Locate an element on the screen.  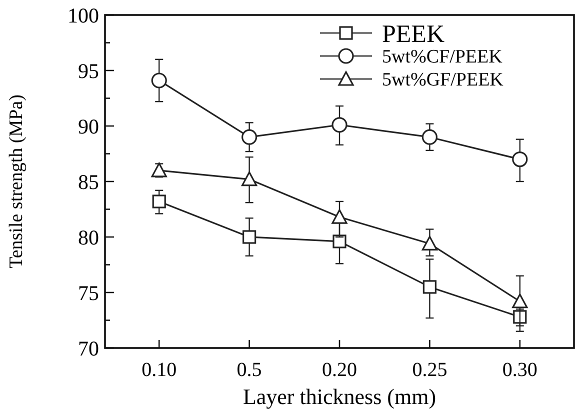
y-axis-title: Tensile strength (MPa) is located at coordinates (16, 181).